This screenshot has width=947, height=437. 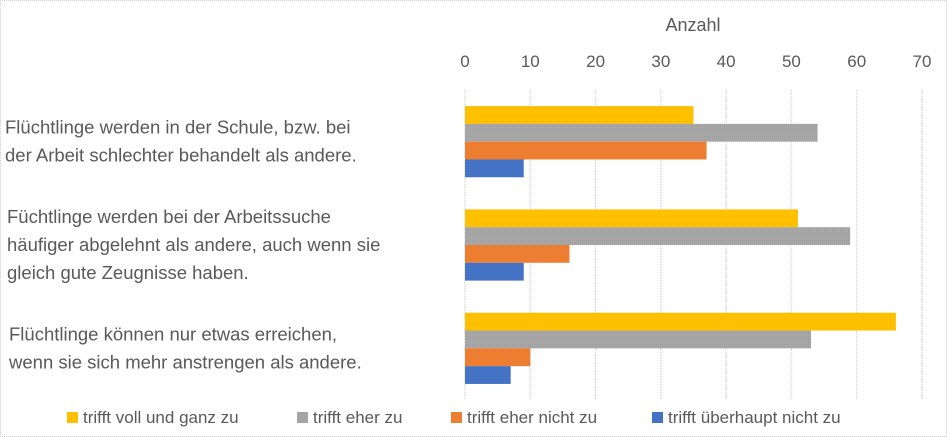 What do you see at coordinates (532, 417) in the screenshot?
I see `legend-label: trifft eher nicht zu` at bounding box center [532, 417].